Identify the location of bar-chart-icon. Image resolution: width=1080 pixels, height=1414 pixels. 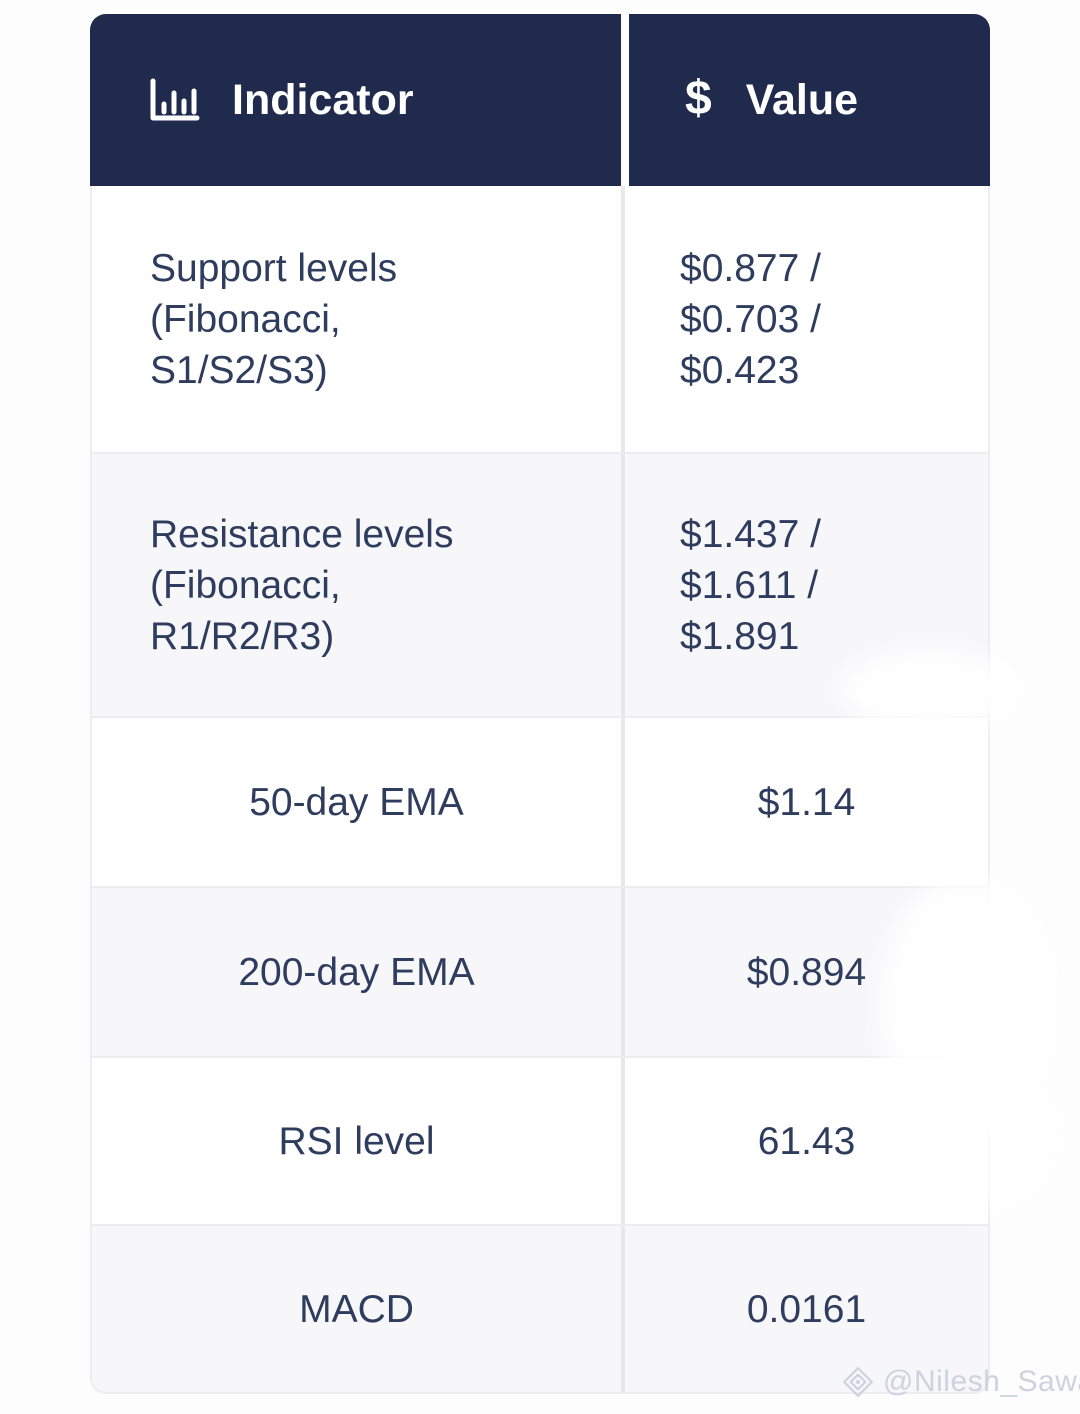
(175, 100).